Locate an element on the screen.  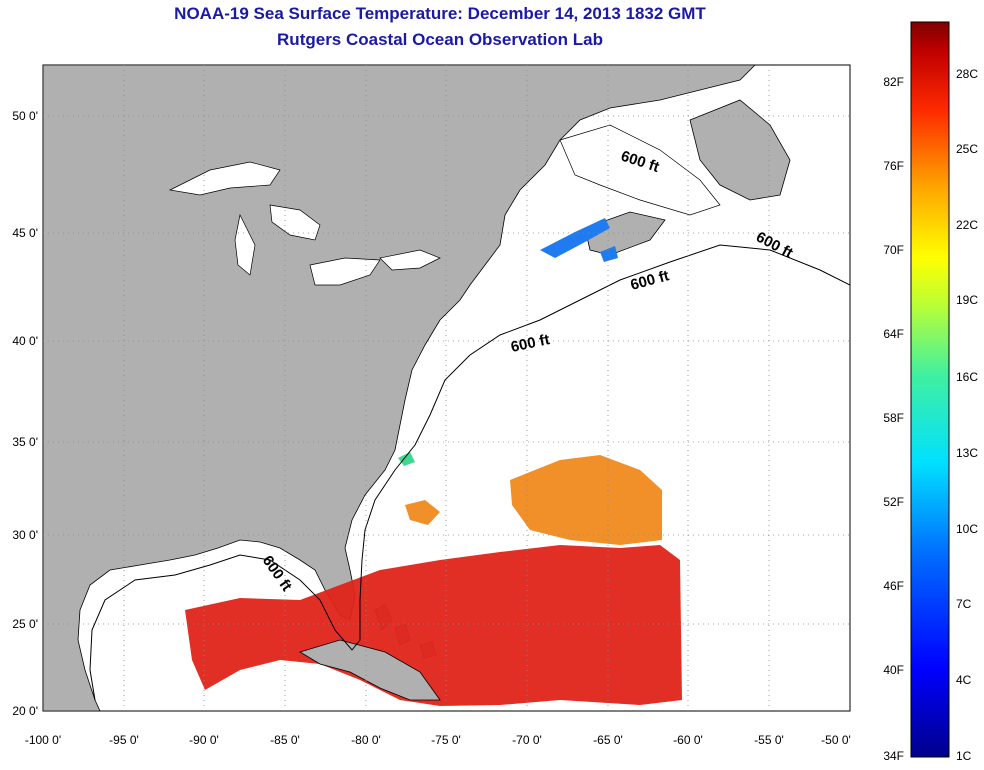
colorbar-c-label: 7C is located at coordinates (964, 604).